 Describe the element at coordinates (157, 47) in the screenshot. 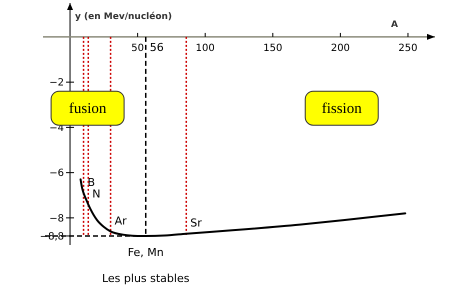

I see `ref-line-label: 56` at that location.